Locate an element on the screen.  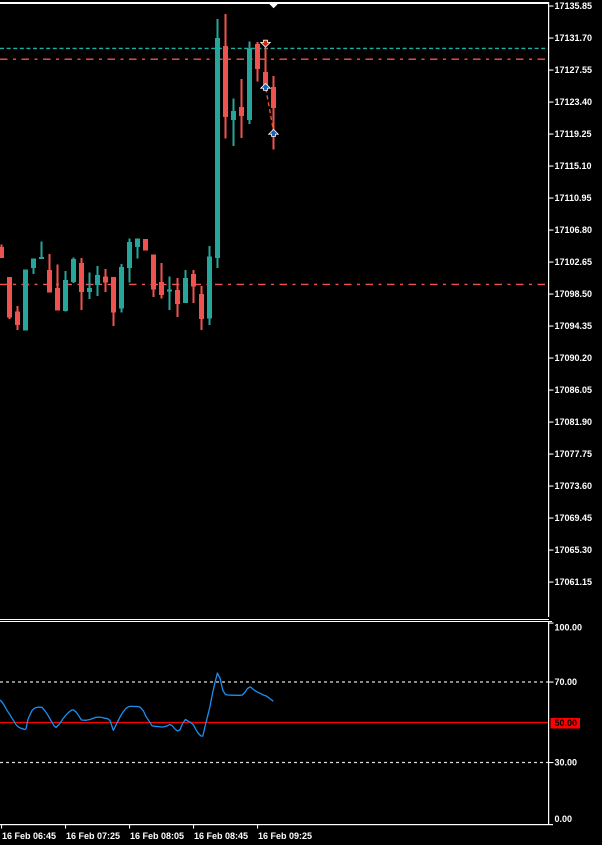
svg-text: 17069.45 is located at coordinates (574, 518).